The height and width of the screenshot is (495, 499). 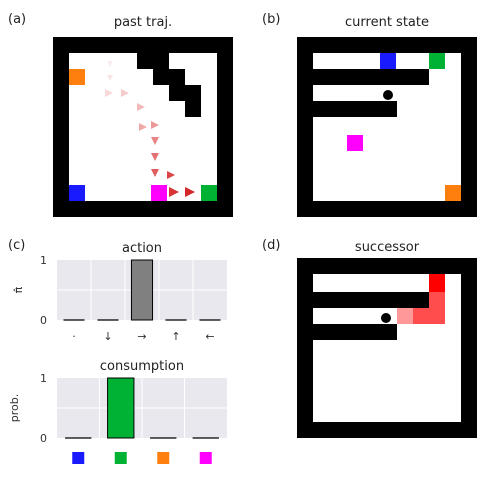 What do you see at coordinates (17, 19) in the screenshot?
I see `panel-a-letter: (a)` at bounding box center [17, 19].